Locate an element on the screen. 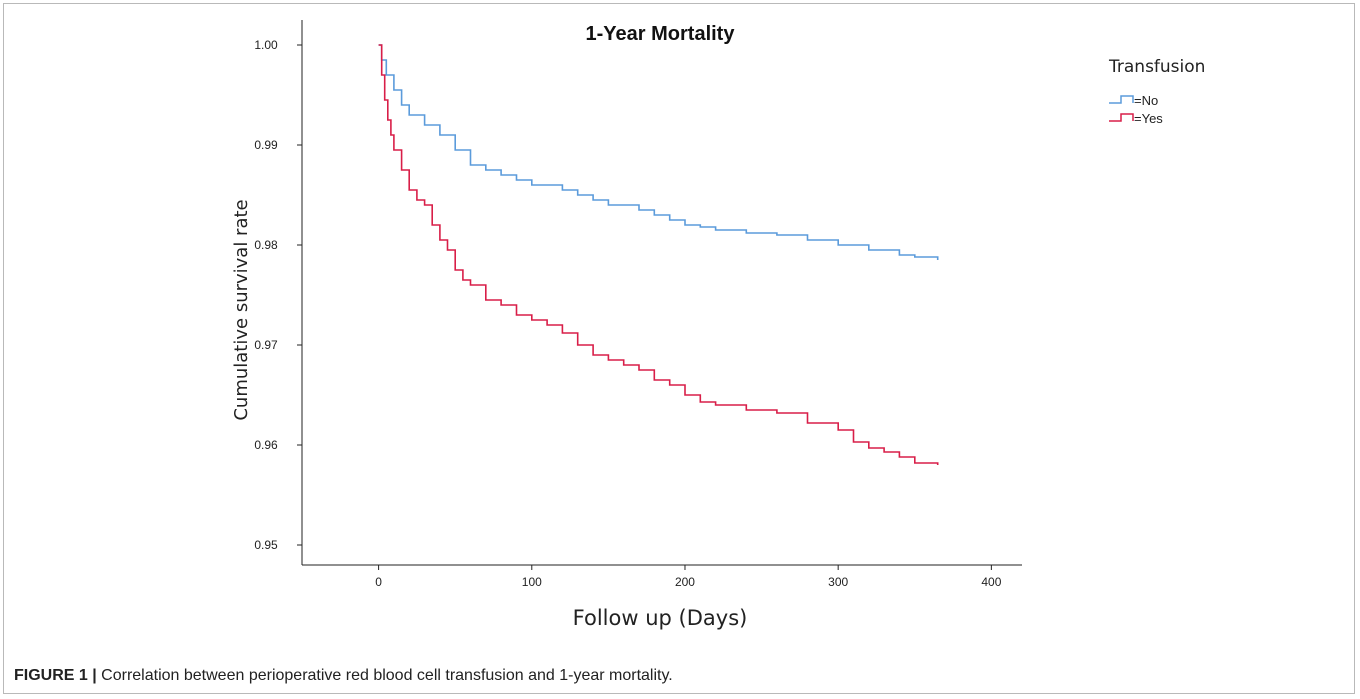 The width and height of the screenshot is (1360, 699). x-tick-label: 400 is located at coordinates (991, 582).